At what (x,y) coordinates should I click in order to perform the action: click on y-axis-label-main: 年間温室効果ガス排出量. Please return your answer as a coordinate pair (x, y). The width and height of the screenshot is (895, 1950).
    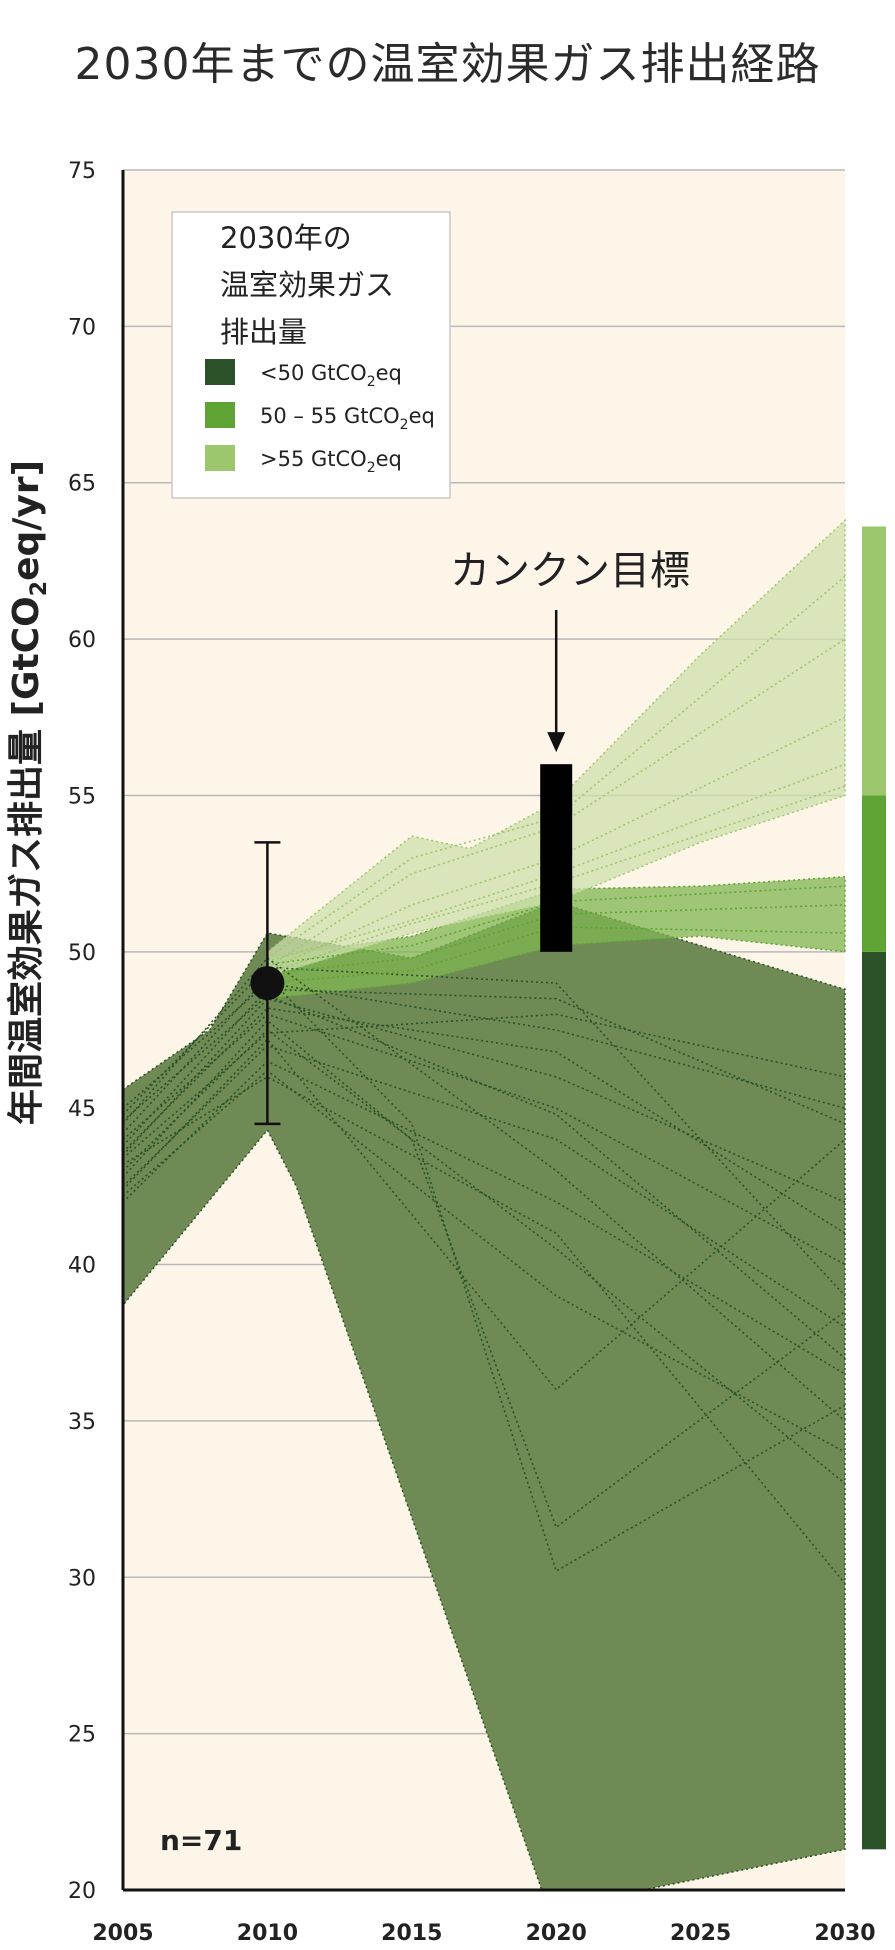
    Looking at the image, I should click on (26, 920).